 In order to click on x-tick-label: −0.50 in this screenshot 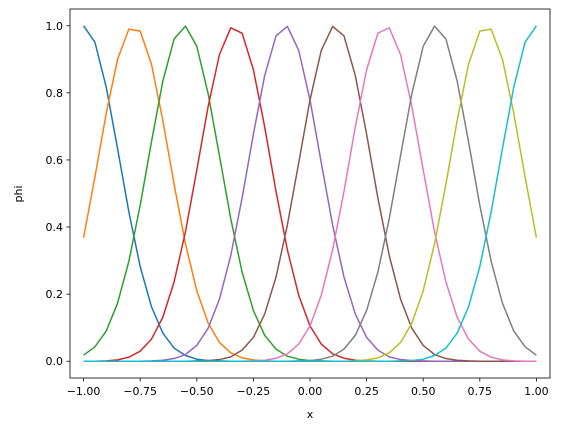, I will do `click(197, 391)`.